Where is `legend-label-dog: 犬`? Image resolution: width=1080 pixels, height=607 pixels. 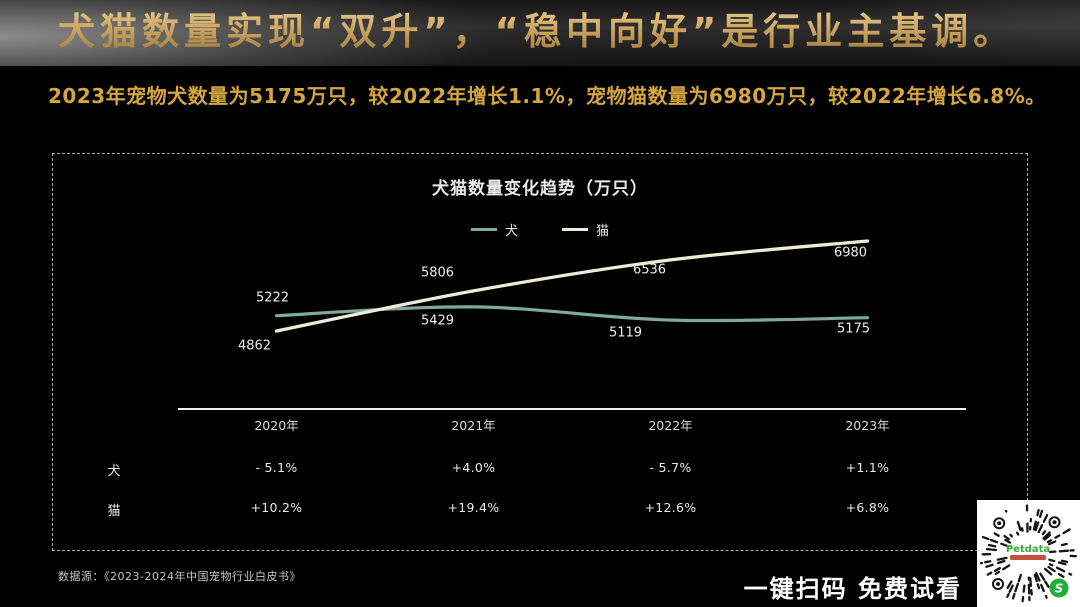
legend-label-dog: 犬 is located at coordinates (511, 231).